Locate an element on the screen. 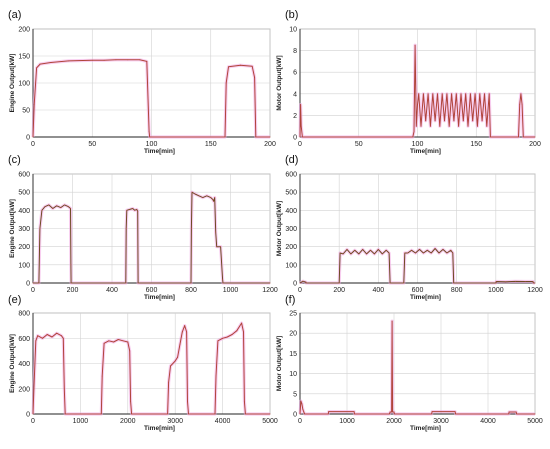 Image resolution: width=550 pixels, height=449 pixels. x-tick-label: 5000 is located at coordinates (270, 421).